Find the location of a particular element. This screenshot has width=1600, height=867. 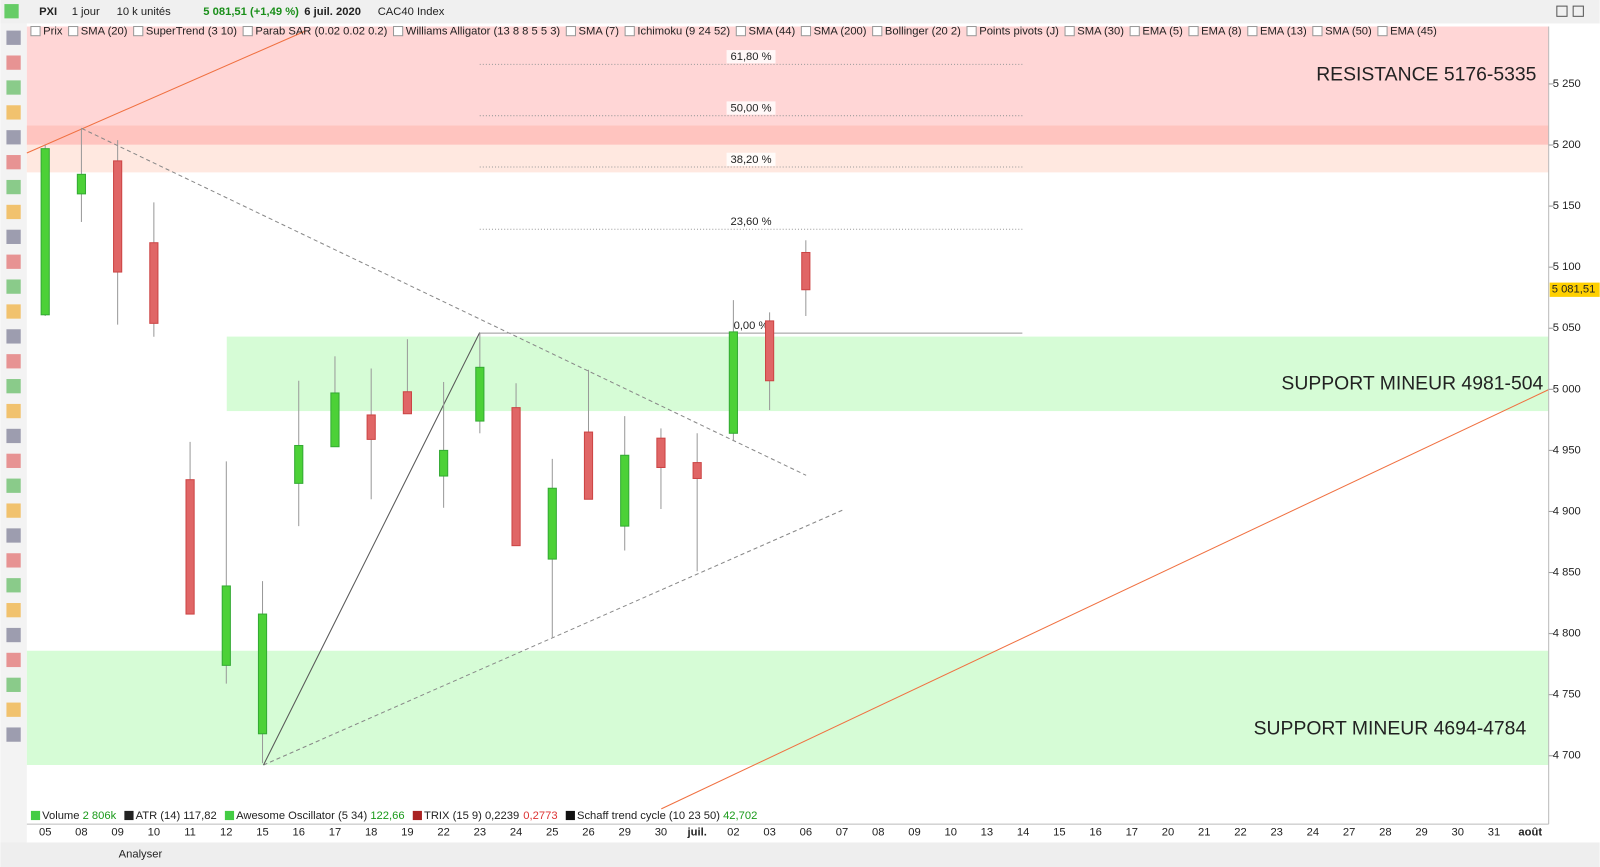

support-zone is located at coordinates (787, 707).